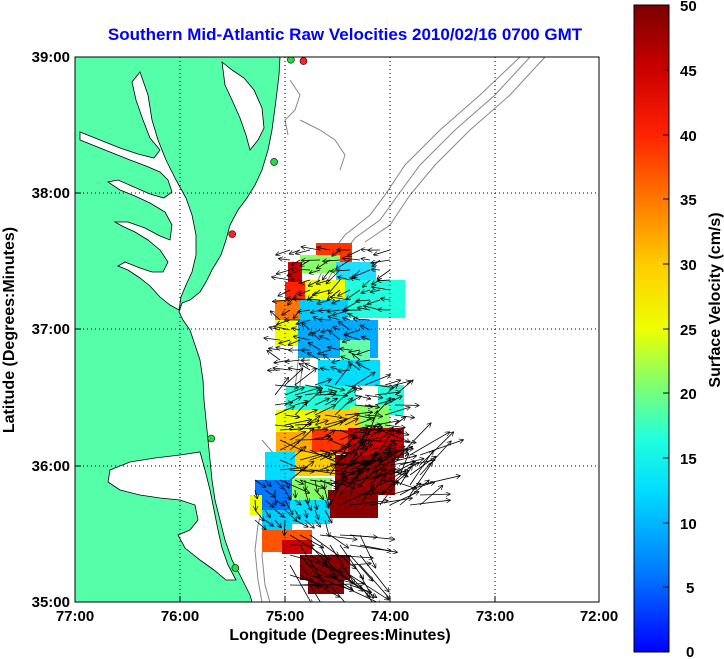  What do you see at coordinates (211, 438) in the screenshot?
I see `station-5-marker` at bounding box center [211, 438].